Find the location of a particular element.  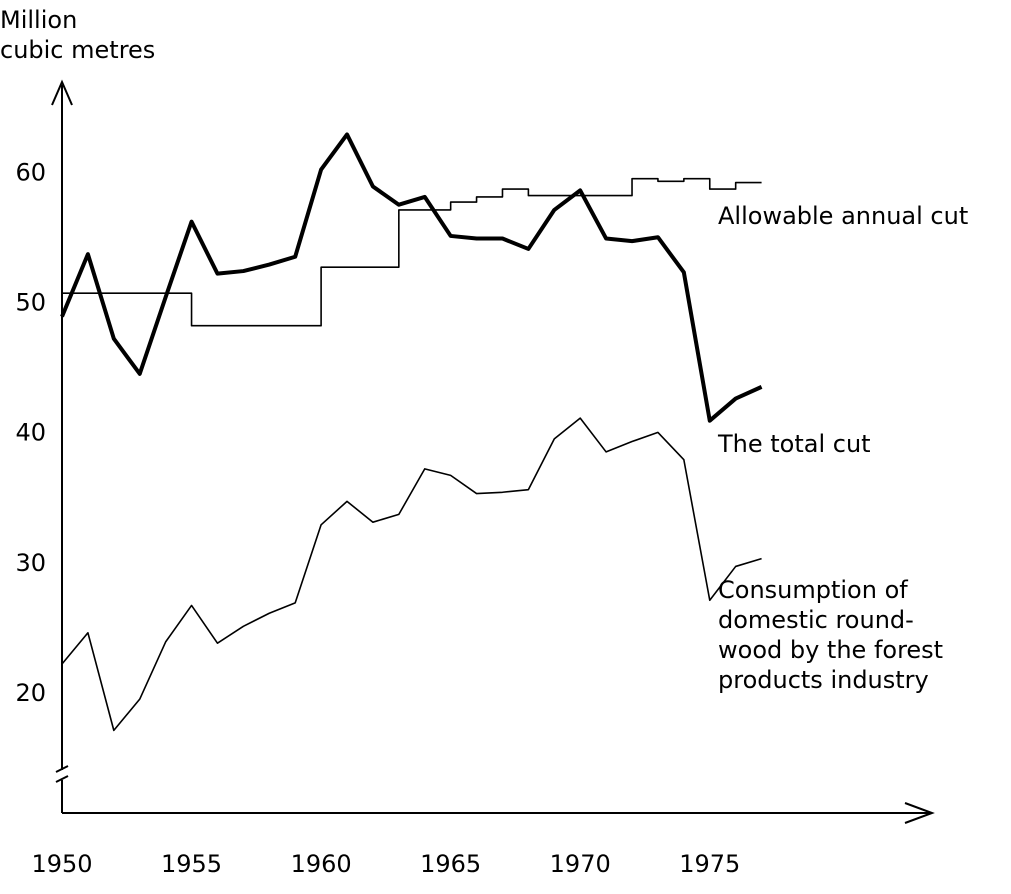

x-tick-label: 1950 is located at coordinates (61, 864).